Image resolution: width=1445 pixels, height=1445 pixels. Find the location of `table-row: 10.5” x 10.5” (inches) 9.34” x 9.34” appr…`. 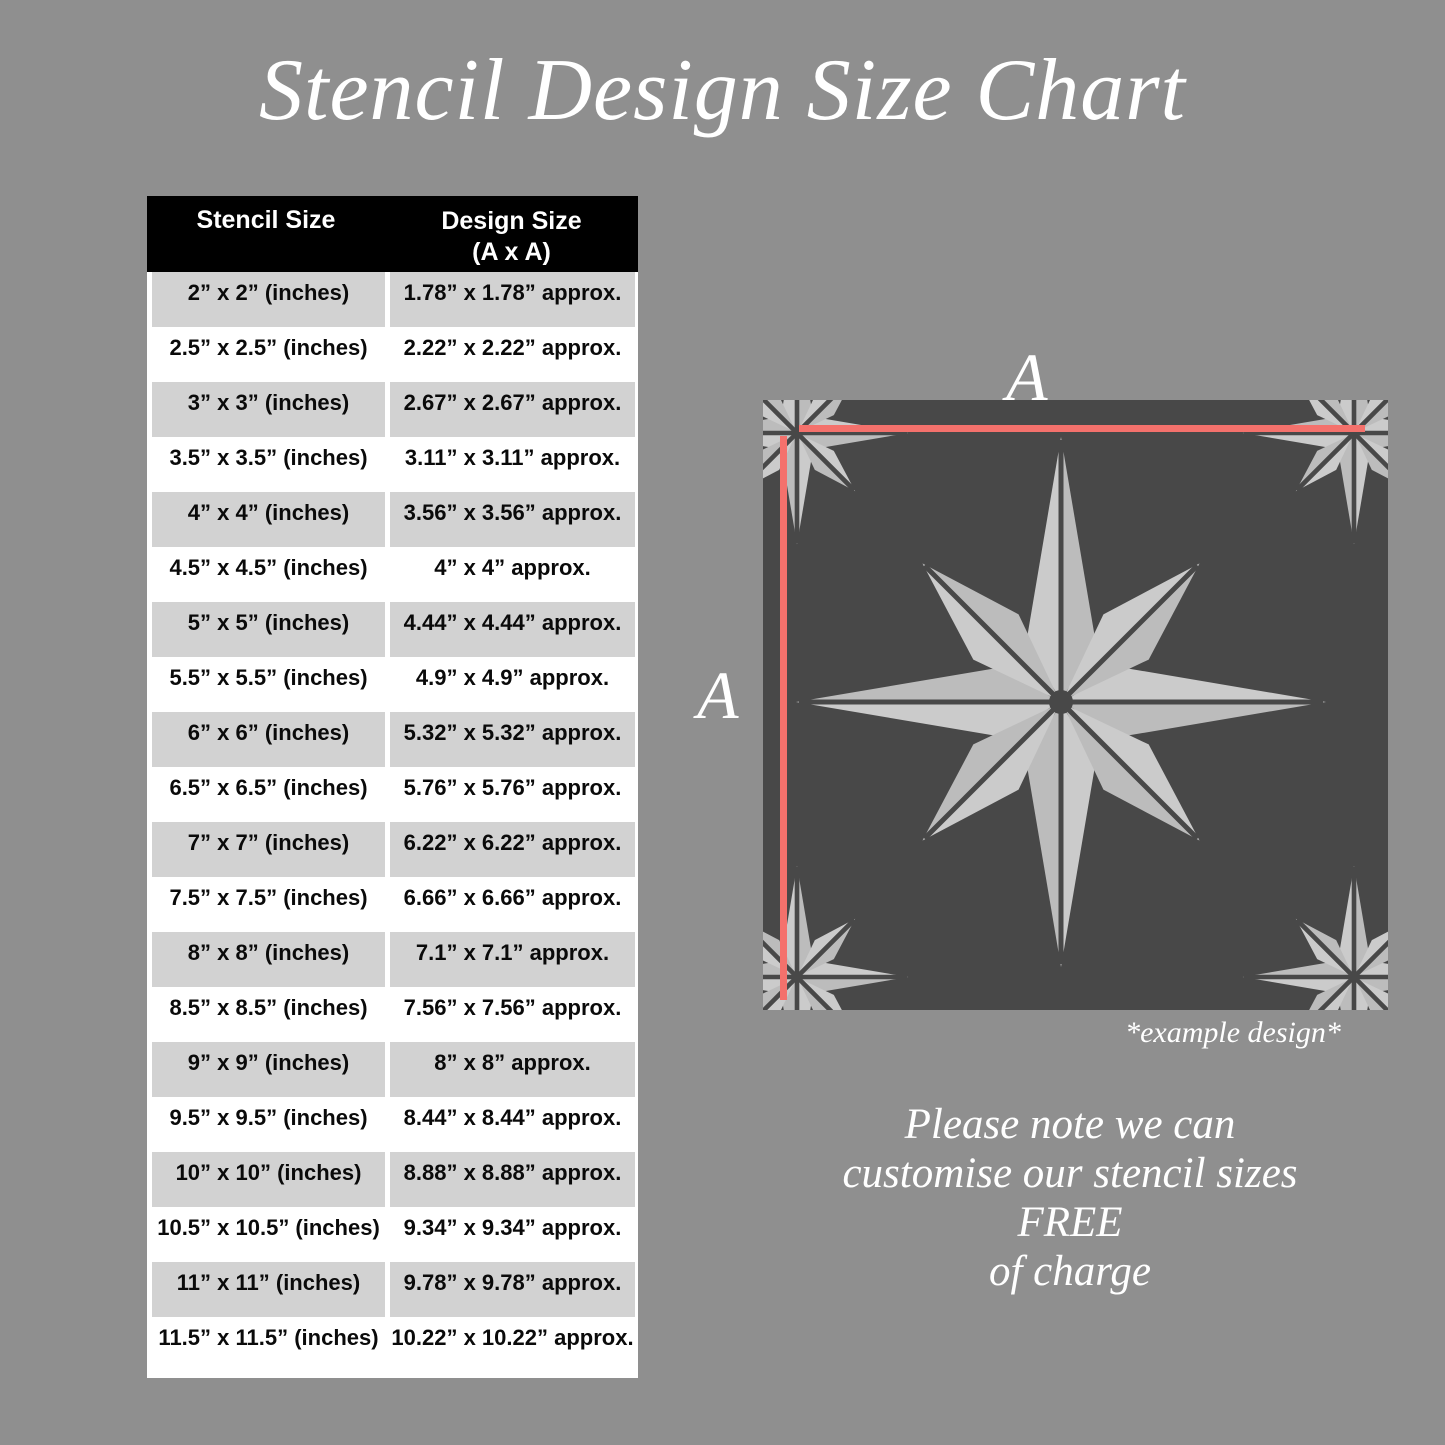

table-row: 10.5” x 10.5” (inches) 9.34” x 9.34” appr… is located at coordinates (393, 1234).